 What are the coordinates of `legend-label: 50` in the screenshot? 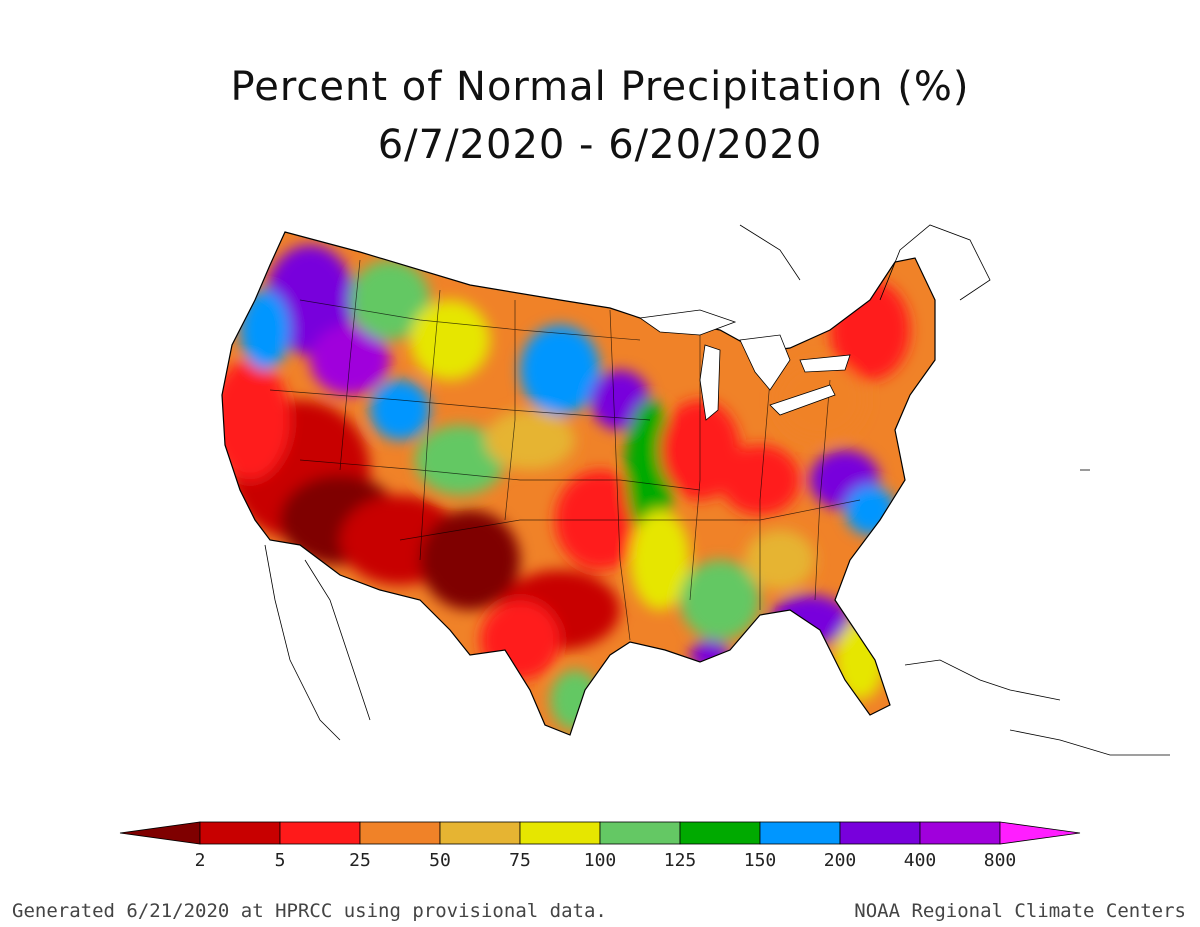 It's located at (440, 860).